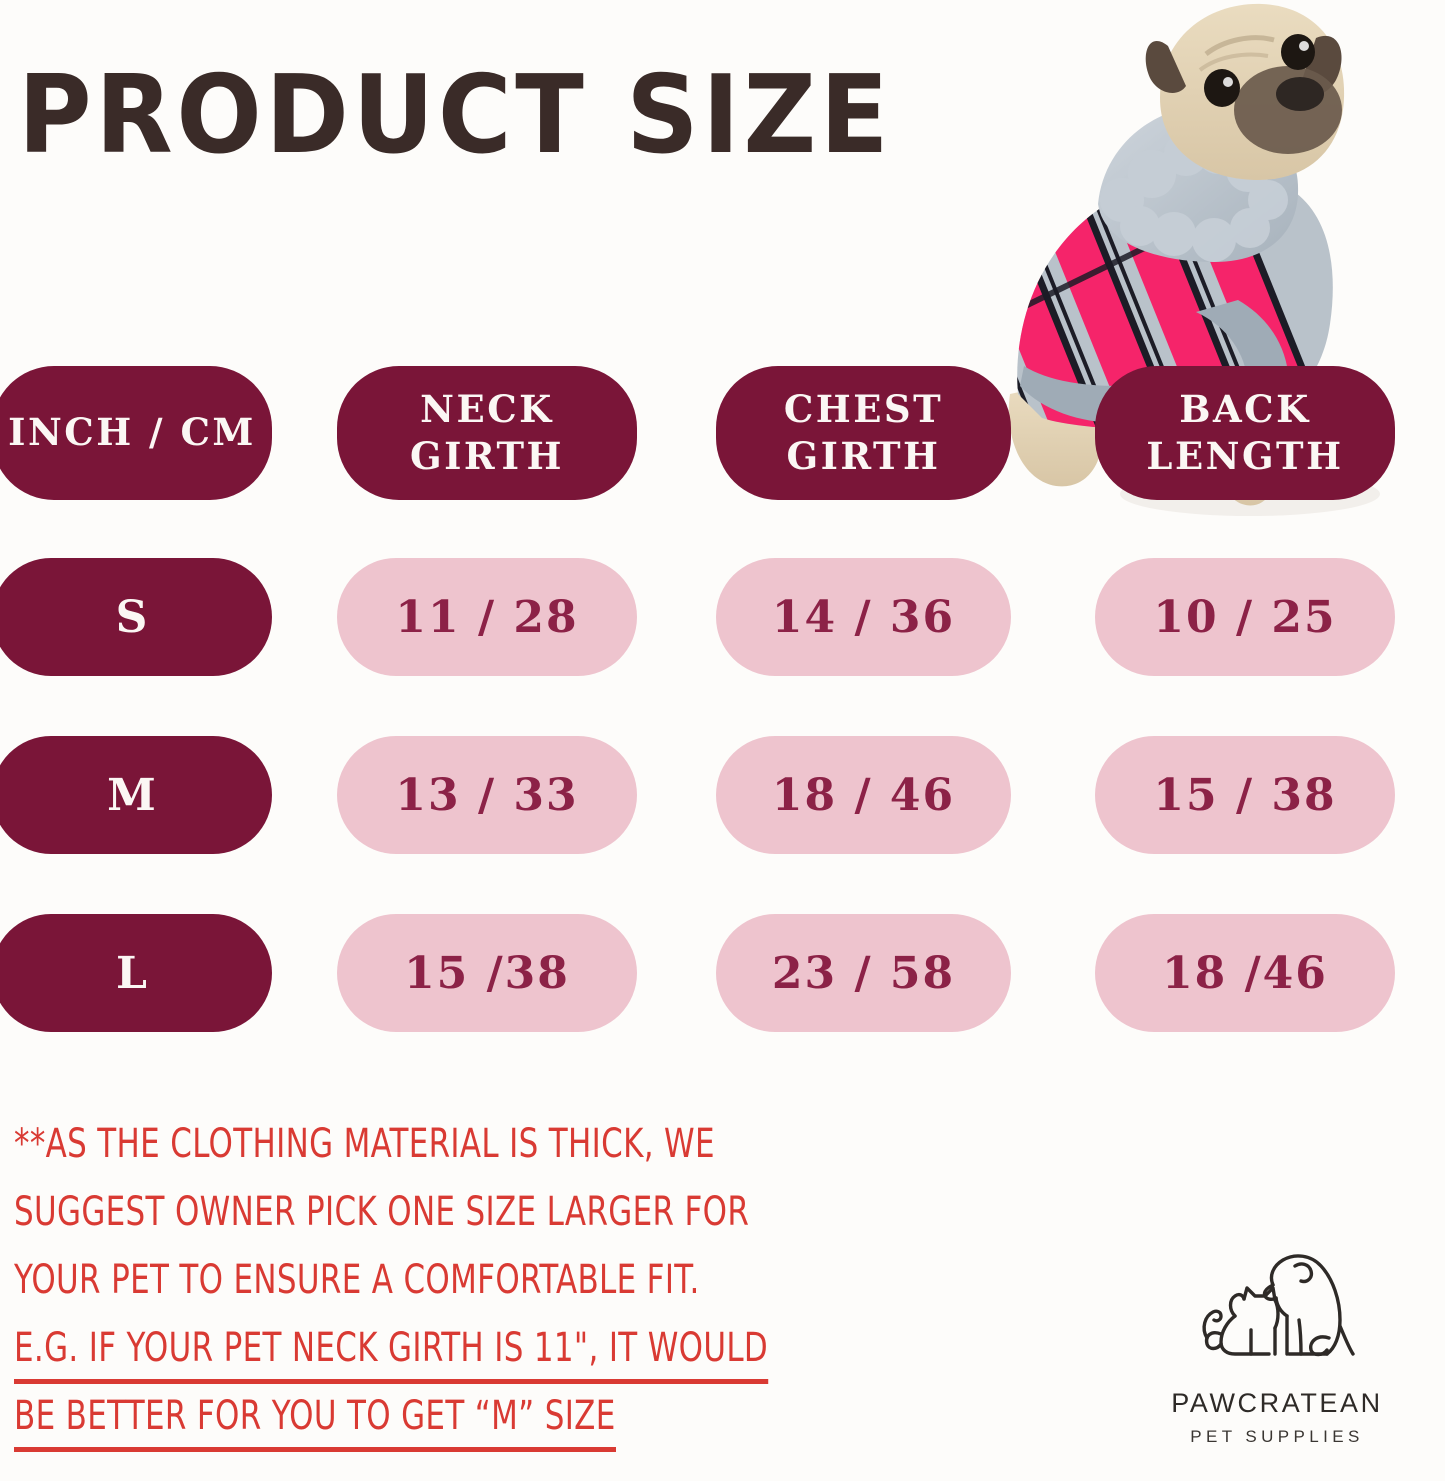 This screenshot has width=1445, height=1481. I want to click on note-line-3: YOUR PET TO ENSURE A COMFORTABLE FIT., so click(357, 1280).